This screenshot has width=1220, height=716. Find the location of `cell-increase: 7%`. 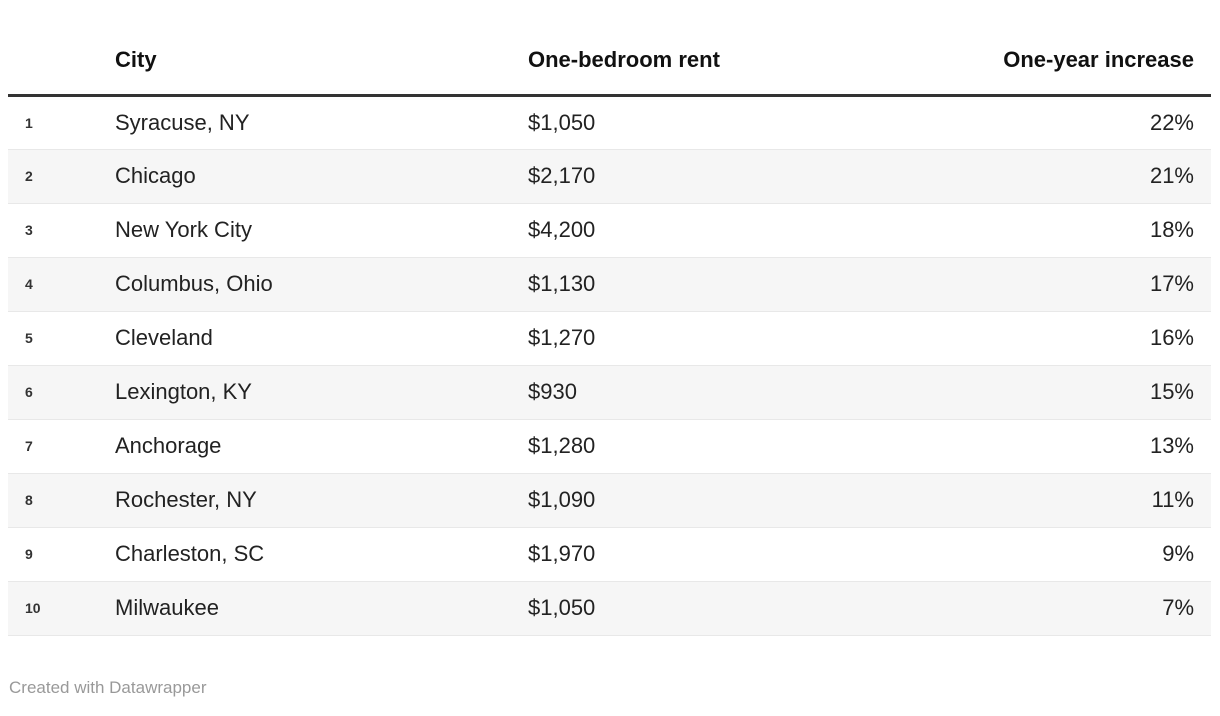

cell-increase: 7% is located at coordinates (1044, 608).